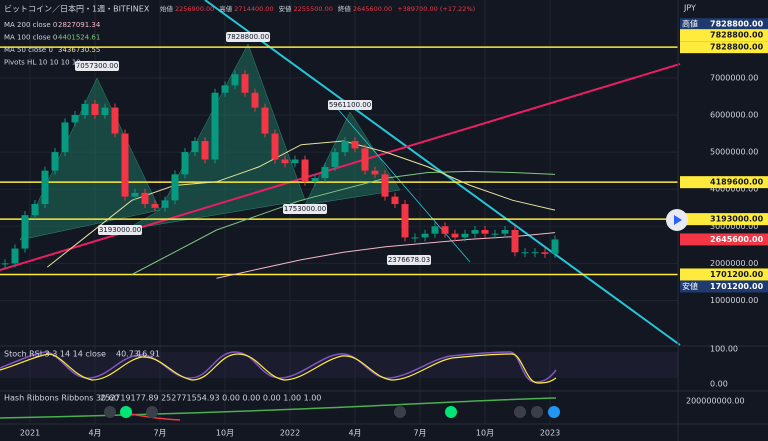 The width and height of the screenshot is (768, 441). I want to click on stoch-d-value: 16.91, so click(148, 354).